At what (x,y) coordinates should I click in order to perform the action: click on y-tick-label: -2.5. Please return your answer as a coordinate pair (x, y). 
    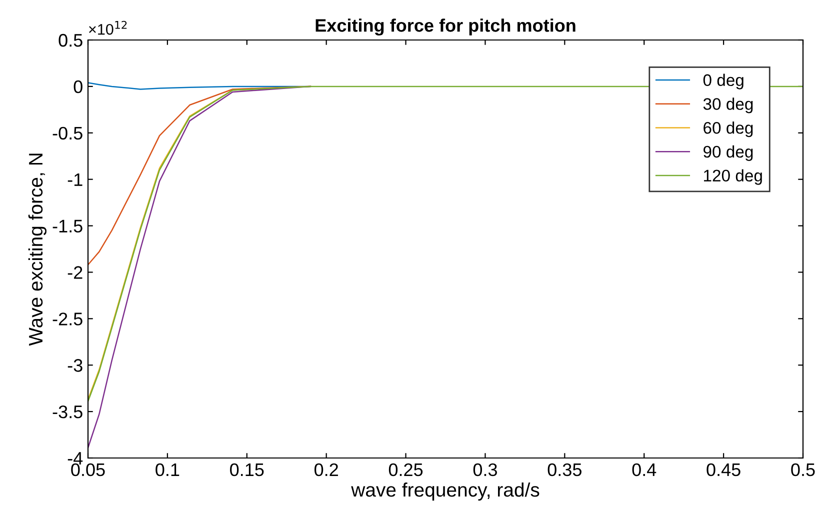
    Looking at the image, I should click on (67, 319).